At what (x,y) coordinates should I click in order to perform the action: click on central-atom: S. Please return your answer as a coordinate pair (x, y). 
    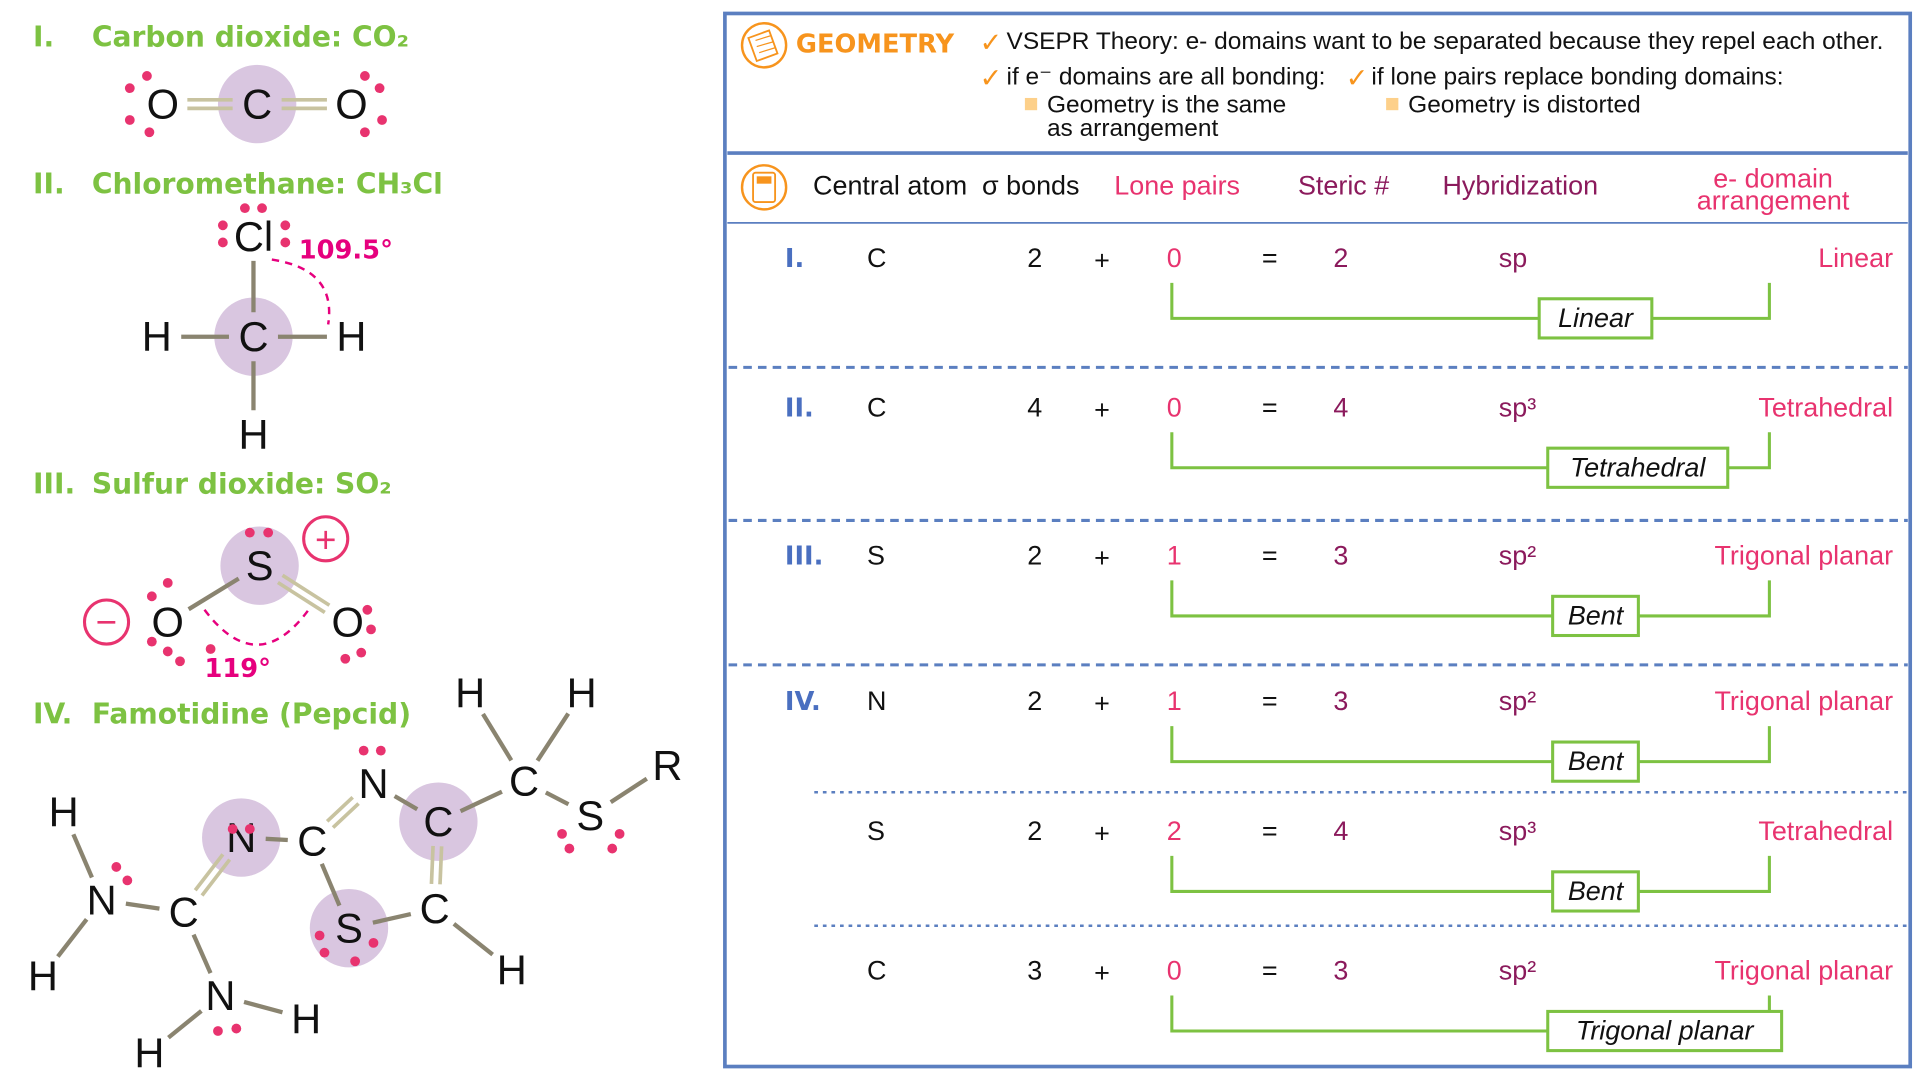
    Looking at the image, I should click on (876, 831).